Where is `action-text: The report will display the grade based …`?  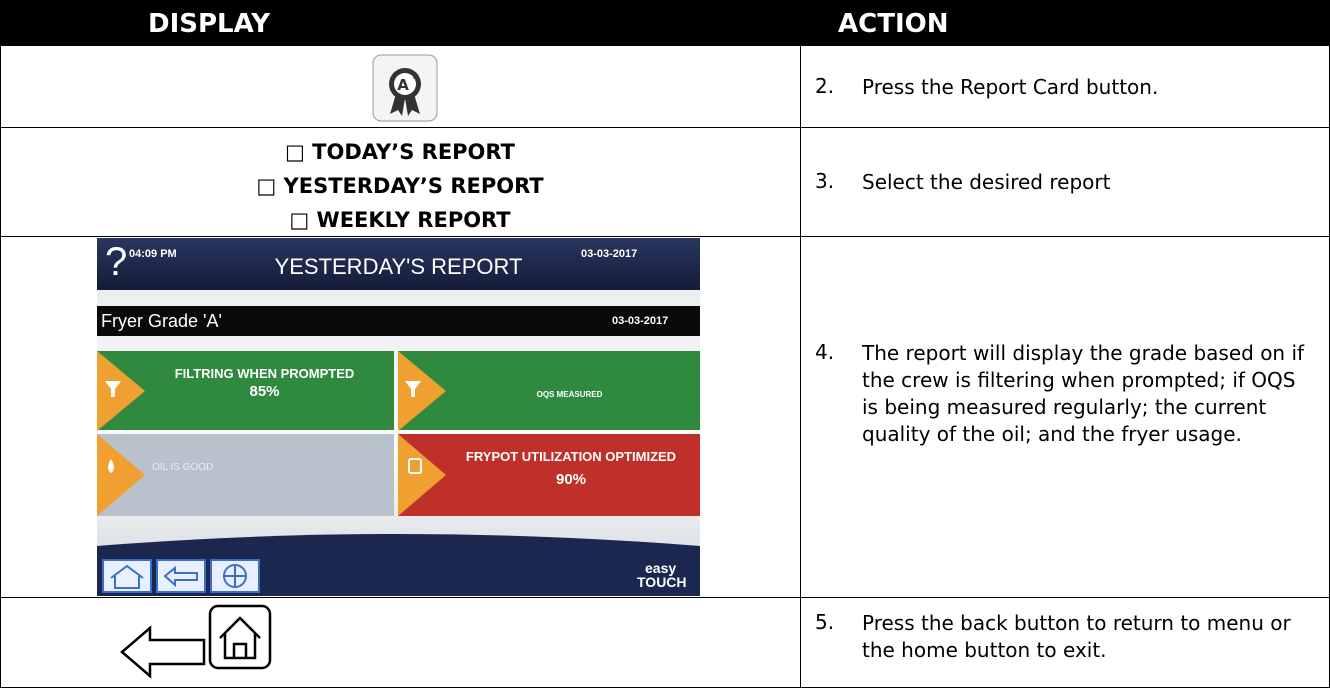 action-text: The report will display the grade based … is located at coordinates (1083, 393).